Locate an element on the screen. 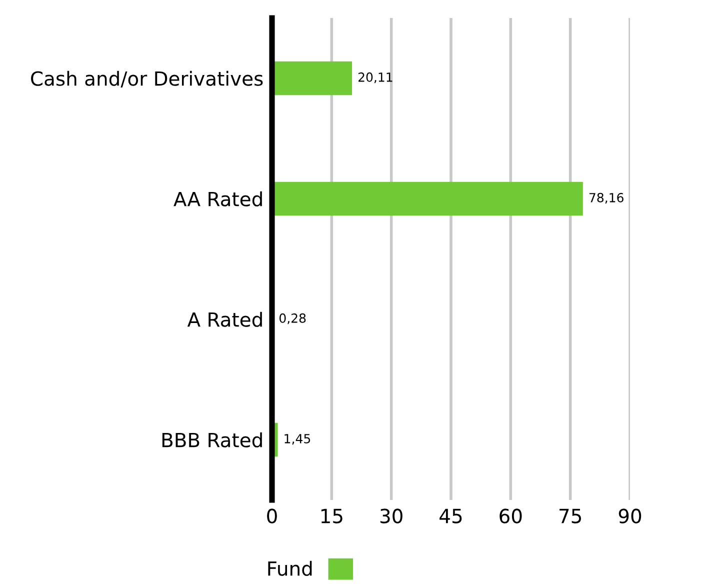  y-tick-label: Cash and/or Derivatives is located at coordinates (147, 79).